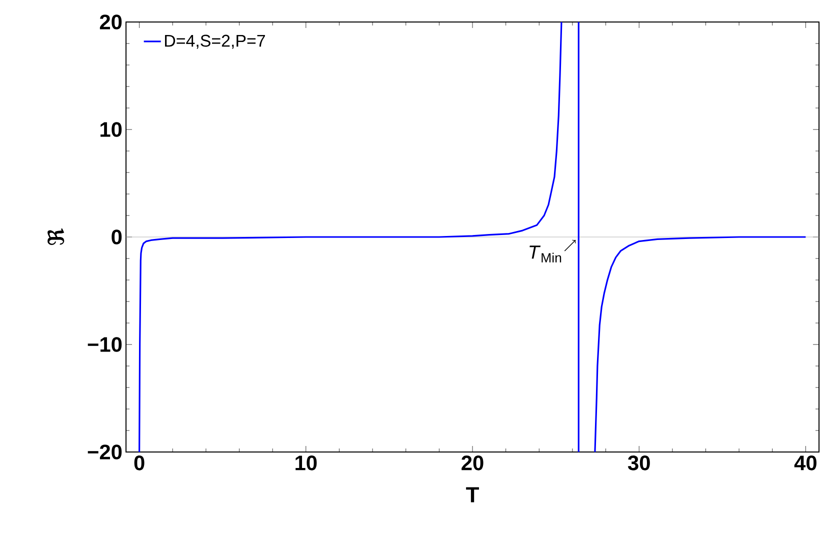 The width and height of the screenshot is (830, 558). I want to click on x-tick-label: 0, so click(139, 463).